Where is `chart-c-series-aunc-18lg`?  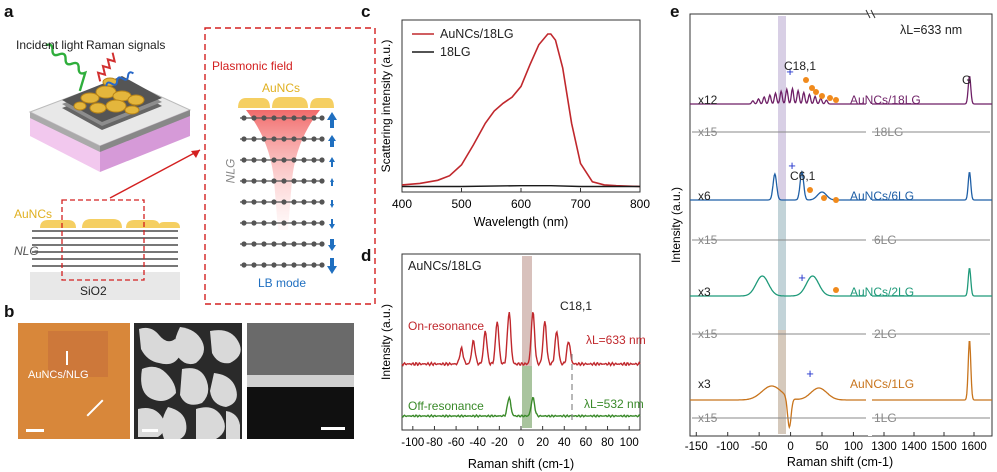 chart-c-series-aunc-18lg is located at coordinates (521, 110).